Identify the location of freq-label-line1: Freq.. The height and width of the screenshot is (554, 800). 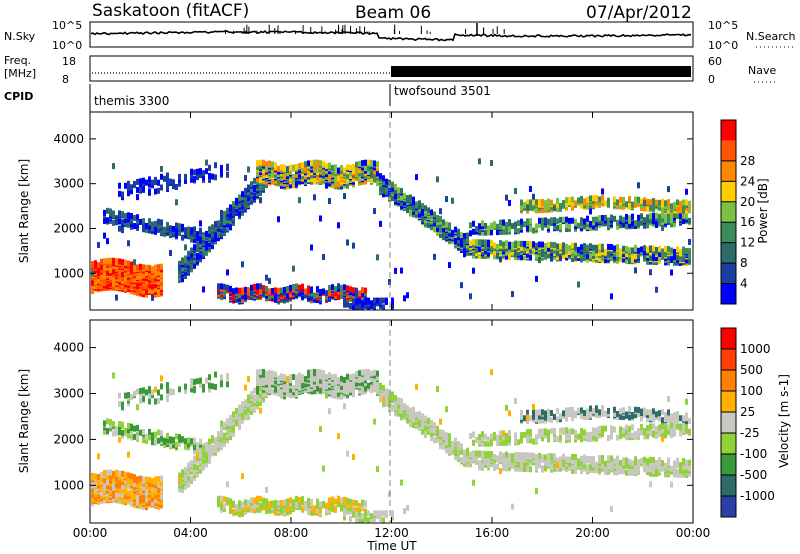
(17, 60).